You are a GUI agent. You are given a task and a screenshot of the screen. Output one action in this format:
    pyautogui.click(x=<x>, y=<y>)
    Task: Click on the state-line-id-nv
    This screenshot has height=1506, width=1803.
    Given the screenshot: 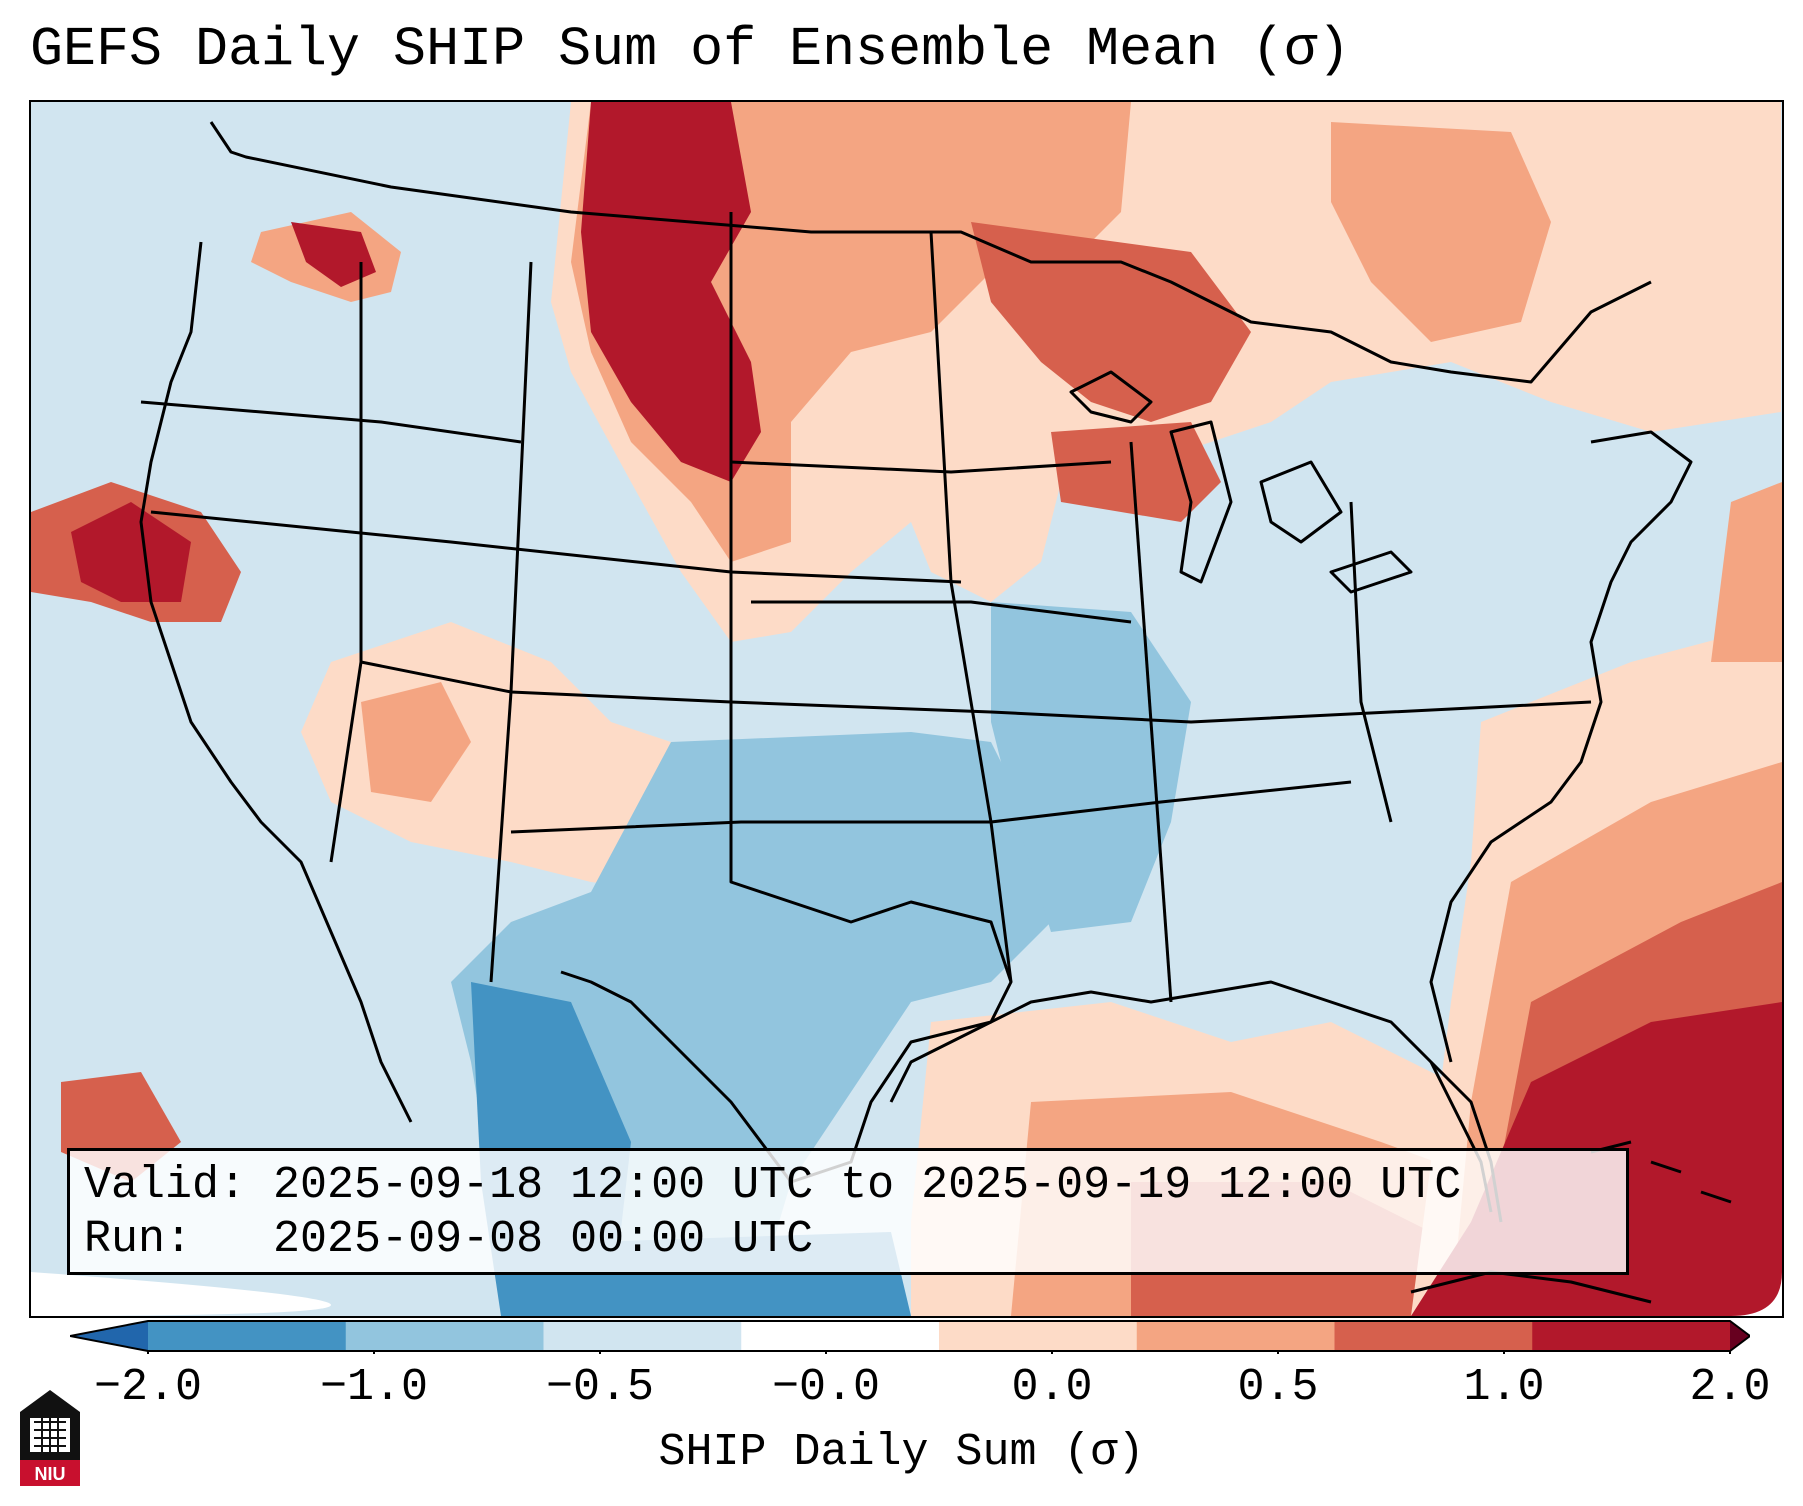 What is the action you would take?
    pyautogui.click(x=346, y=562)
    